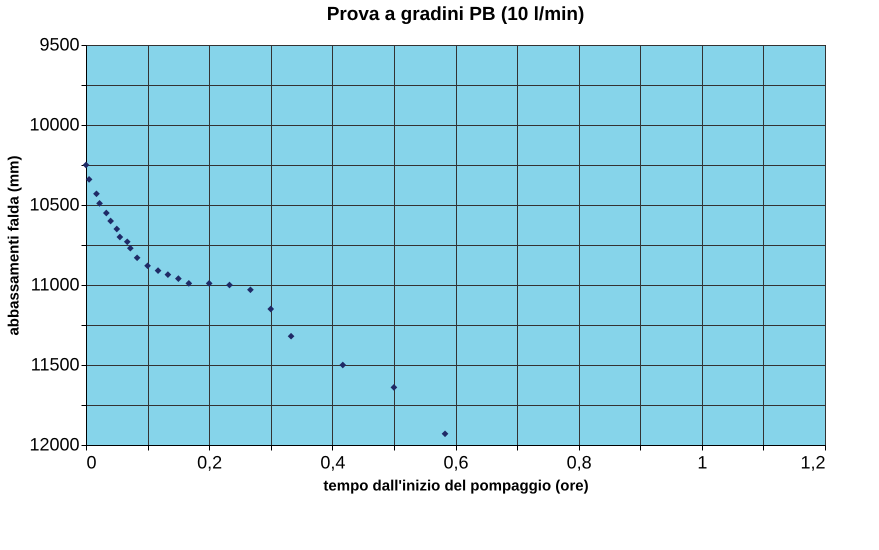 The height and width of the screenshot is (550, 879). What do you see at coordinates (813, 462) in the screenshot?
I see `x-tick-label: 1,2` at bounding box center [813, 462].